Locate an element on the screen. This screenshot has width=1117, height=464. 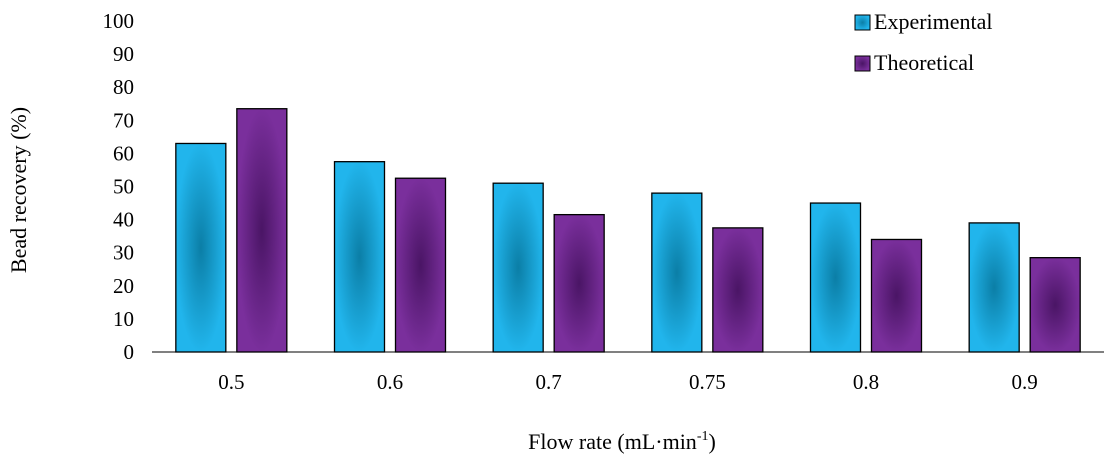
y-tick-label: 30 is located at coordinates (123, 253).